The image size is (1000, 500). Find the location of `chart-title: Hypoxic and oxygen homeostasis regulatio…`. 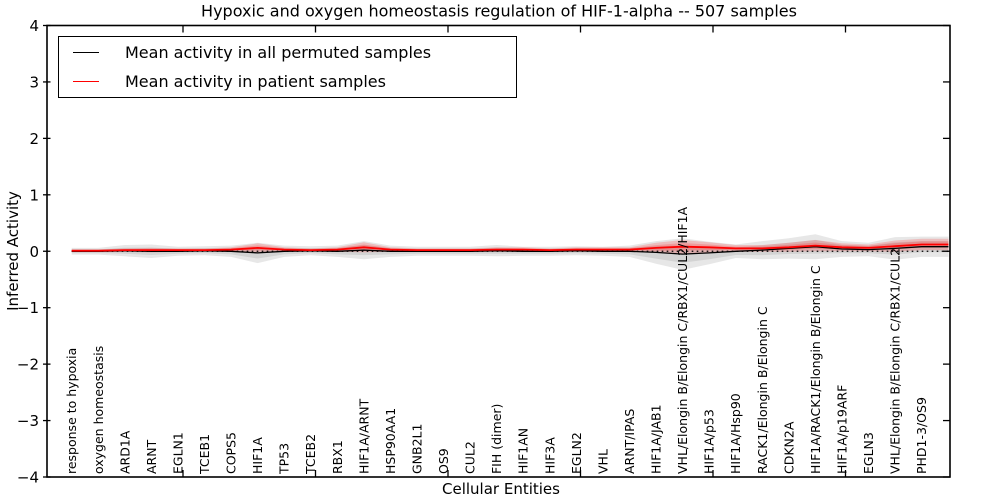

chart-title: Hypoxic and oxygen homeostasis regulatio… is located at coordinates (499, 11).